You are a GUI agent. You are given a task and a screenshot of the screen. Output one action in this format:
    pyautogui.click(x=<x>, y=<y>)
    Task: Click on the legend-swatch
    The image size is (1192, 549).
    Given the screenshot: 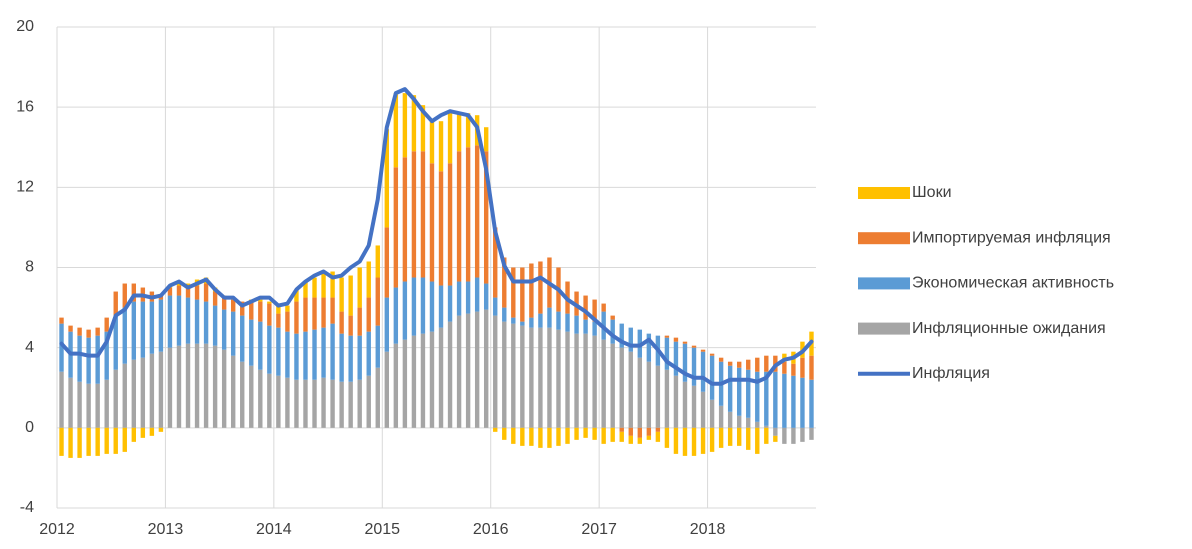 What is the action you would take?
    pyautogui.click(x=884, y=193)
    